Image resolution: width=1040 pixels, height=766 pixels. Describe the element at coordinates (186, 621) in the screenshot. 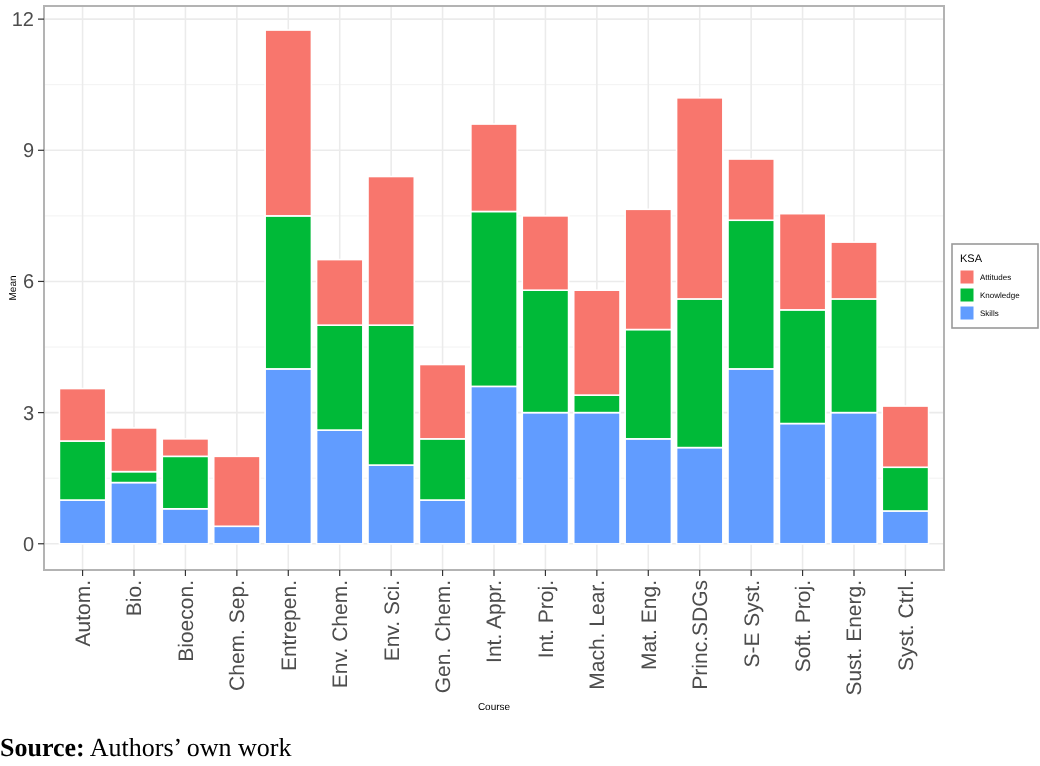

I see `x-tick-label: Bioecon.` at that location.